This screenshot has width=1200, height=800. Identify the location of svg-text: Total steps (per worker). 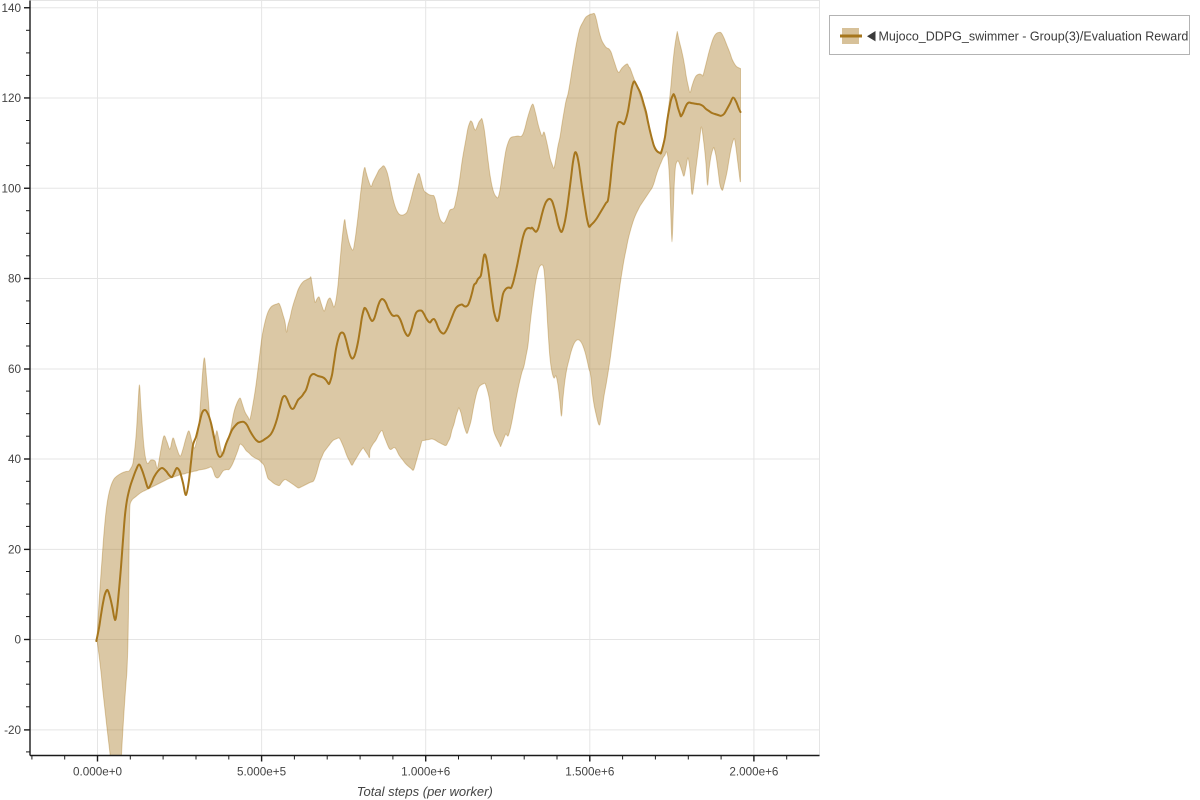
(425, 791).